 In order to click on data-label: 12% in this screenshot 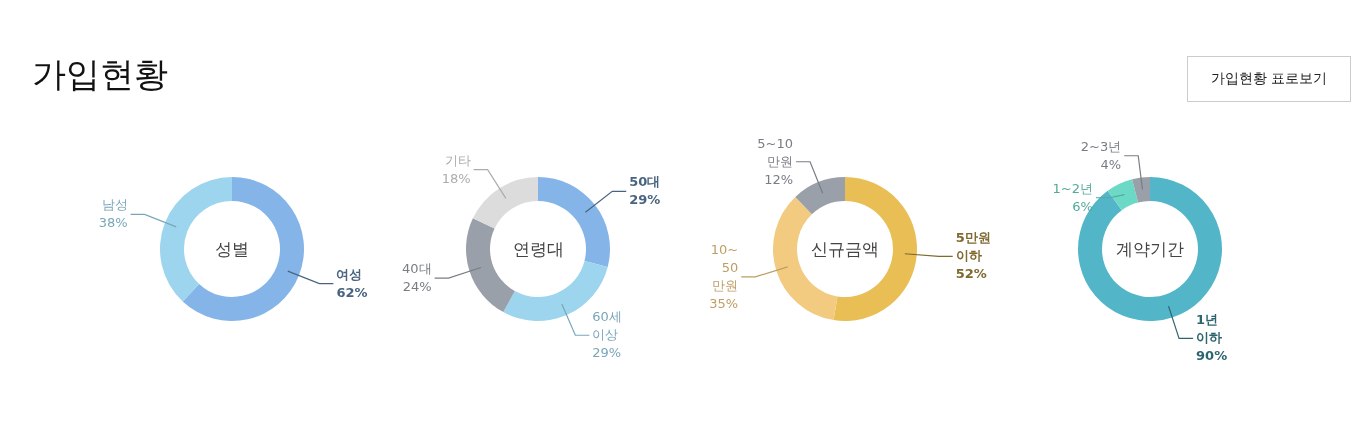, I will do `click(779, 179)`.